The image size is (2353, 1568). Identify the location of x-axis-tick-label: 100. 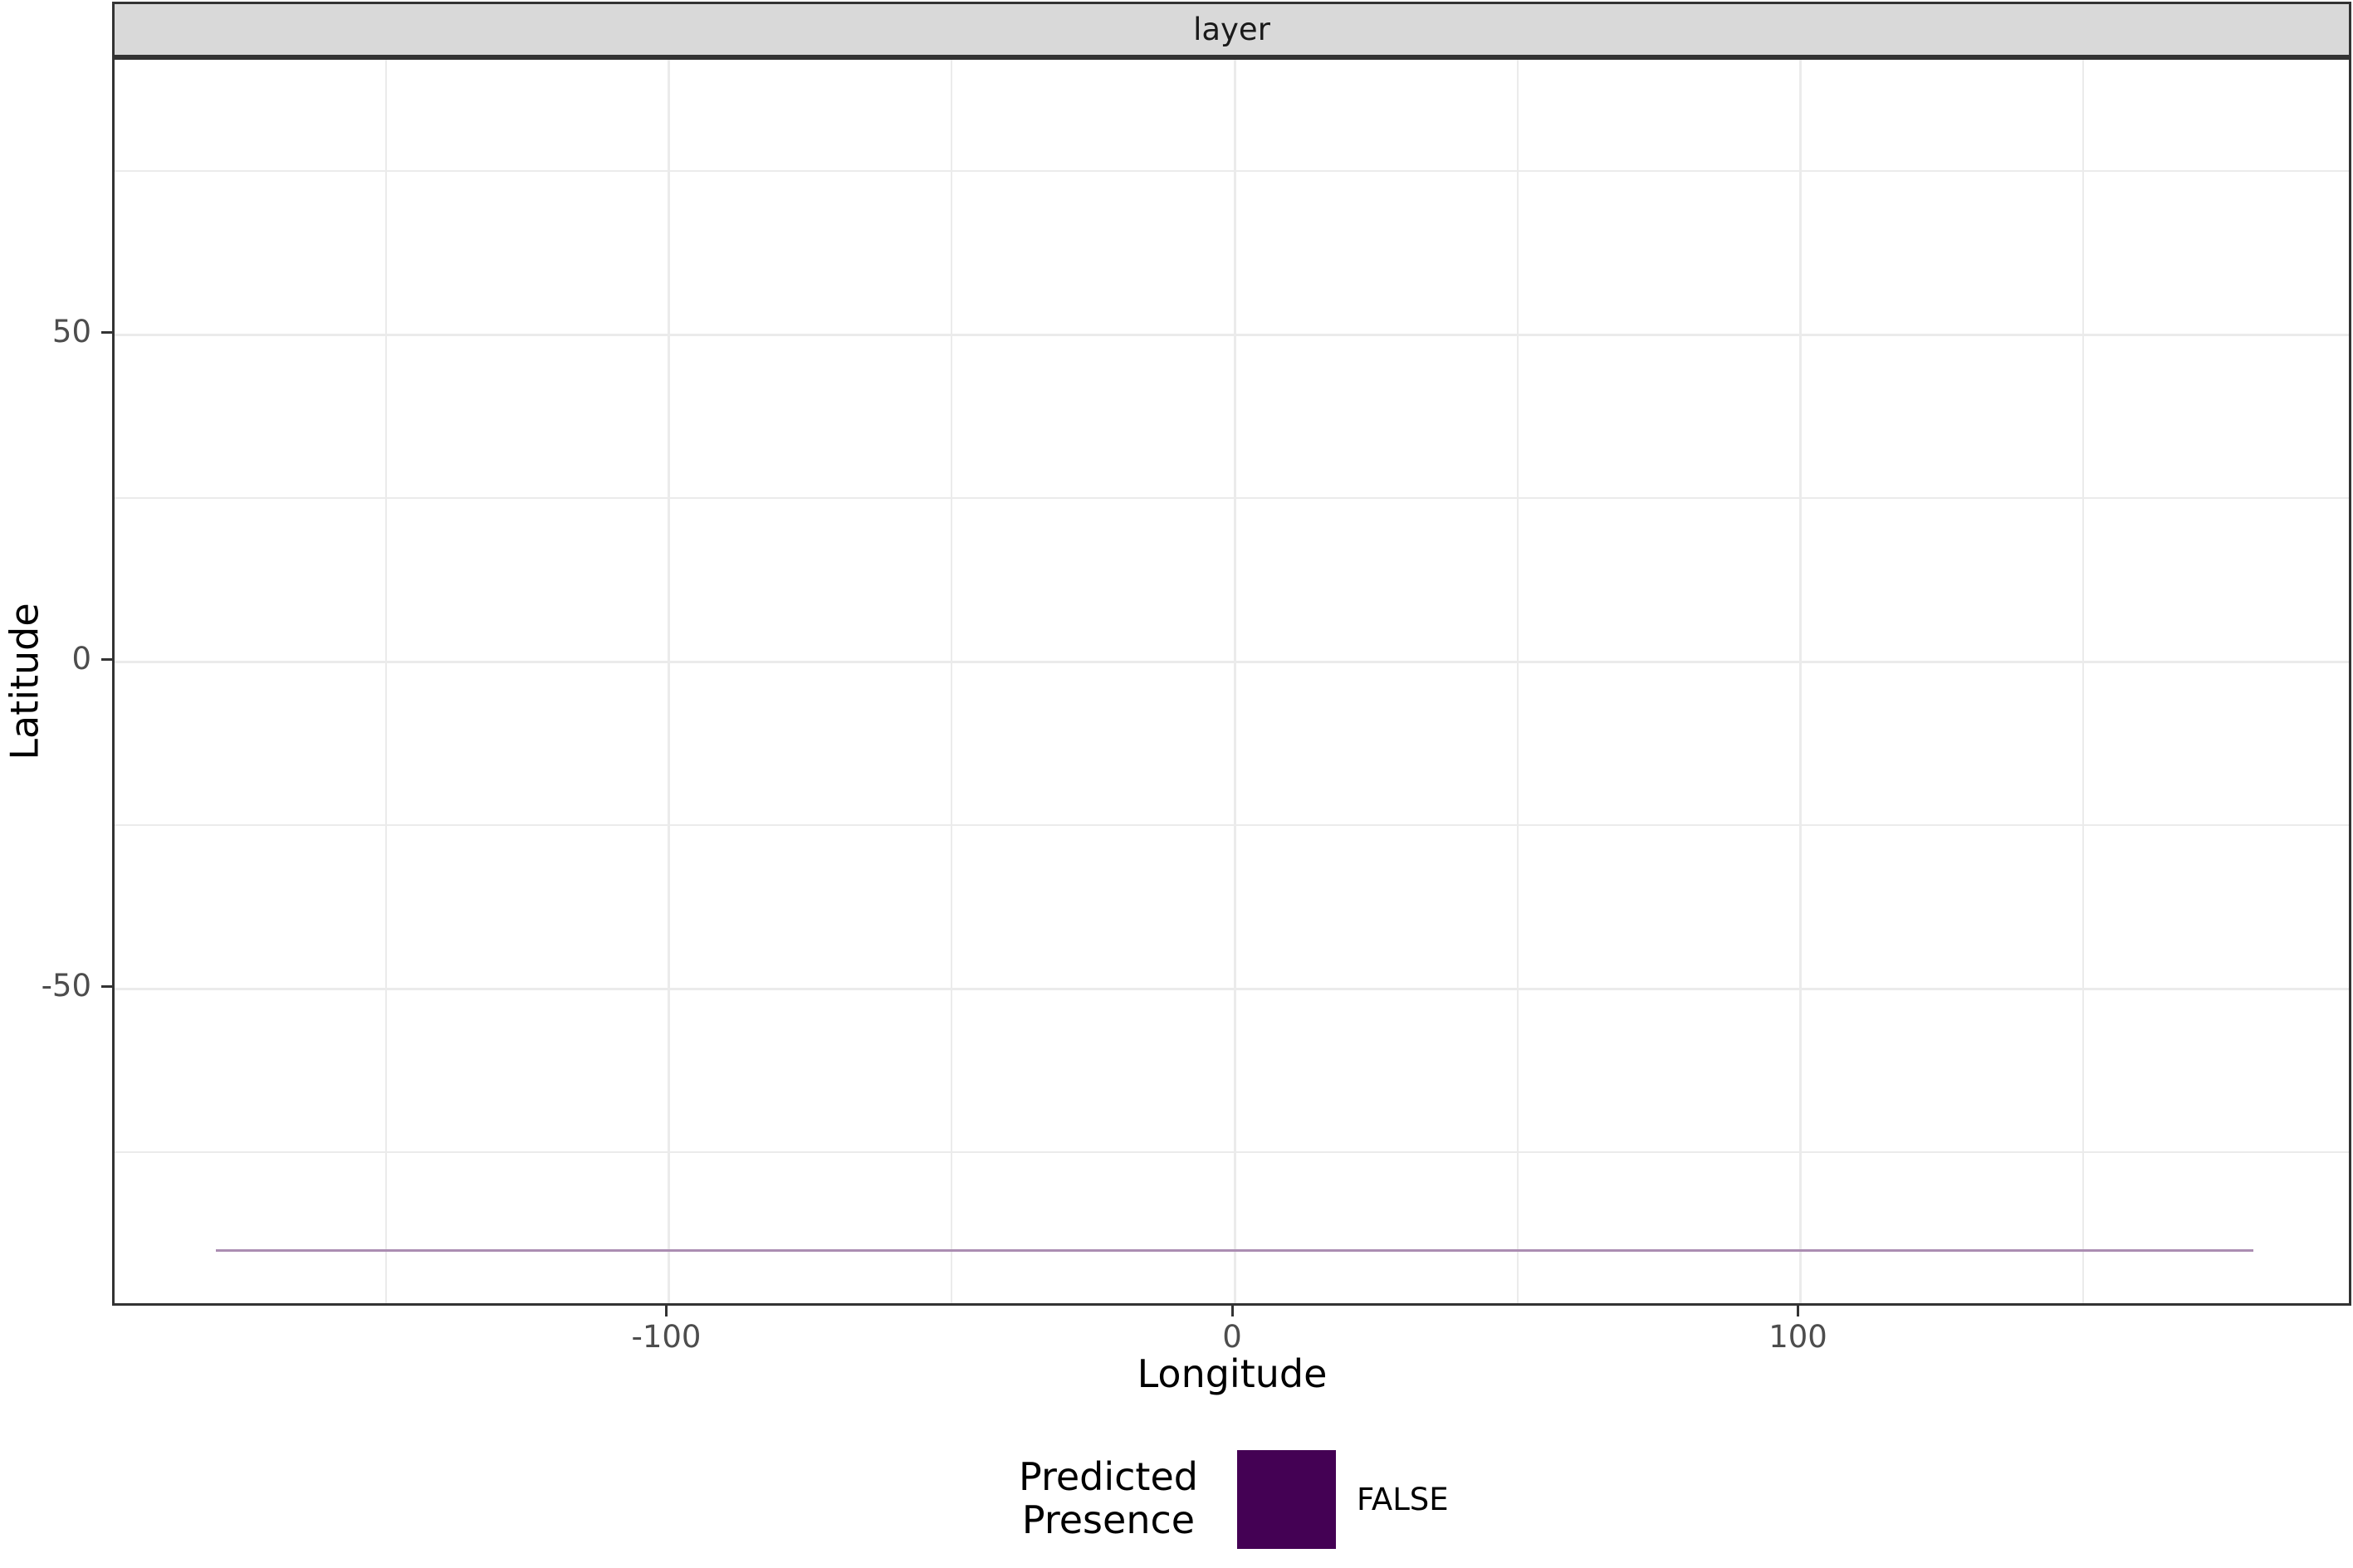
(1798, 1337).